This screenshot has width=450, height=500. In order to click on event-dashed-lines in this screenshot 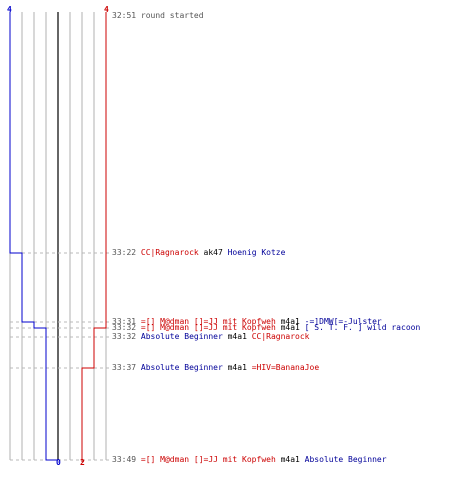, I will do `click(60, 356)`.